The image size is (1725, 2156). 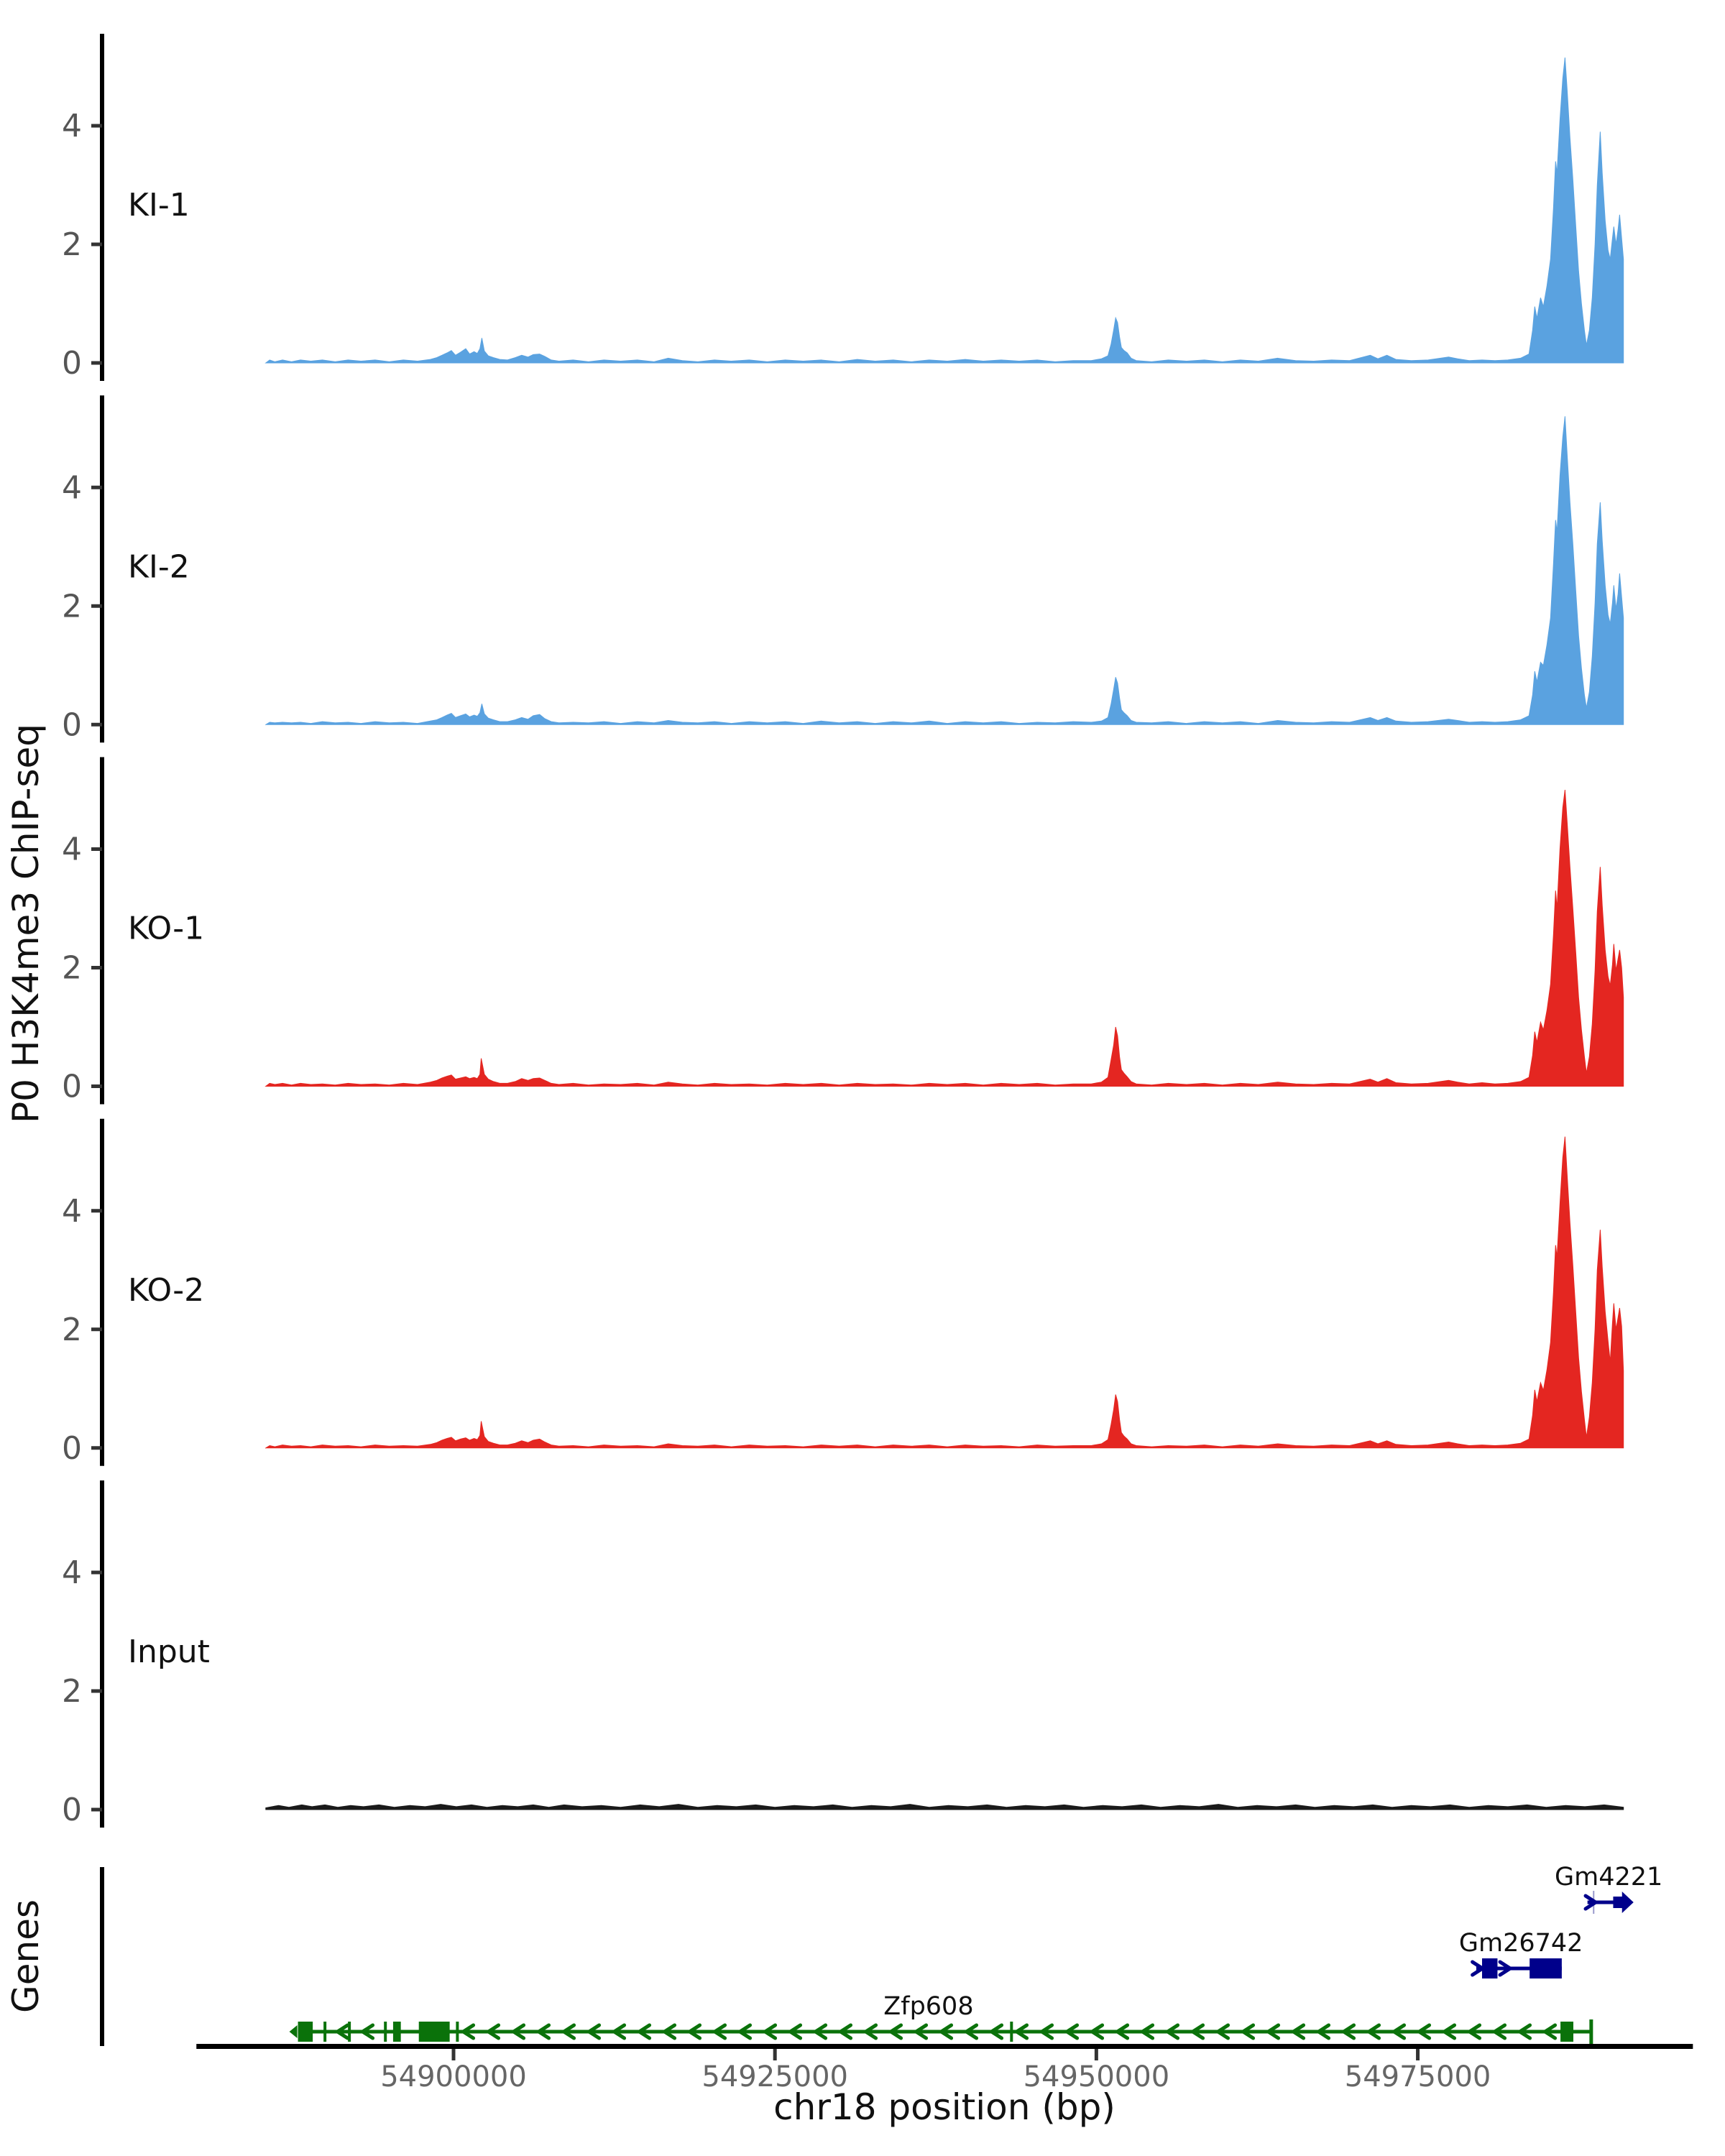 What do you see at coordinates (169, 1652) in the screenshot?
I see `track-label-Input: Input` at bounding box center [169, 1652].